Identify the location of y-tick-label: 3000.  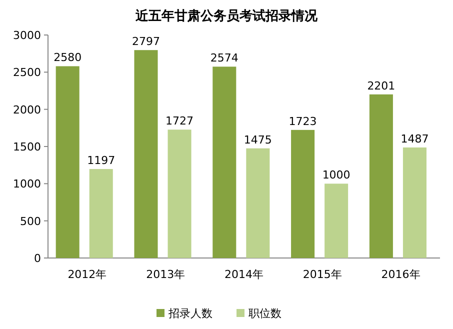
(27, 35).